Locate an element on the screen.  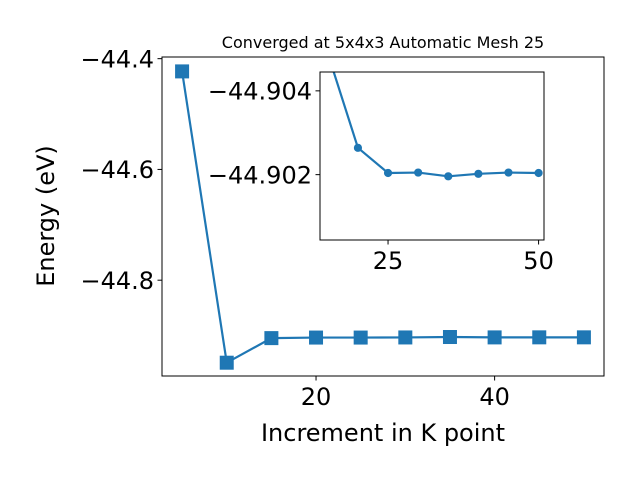
series-line is located at coordinates (435, 125).